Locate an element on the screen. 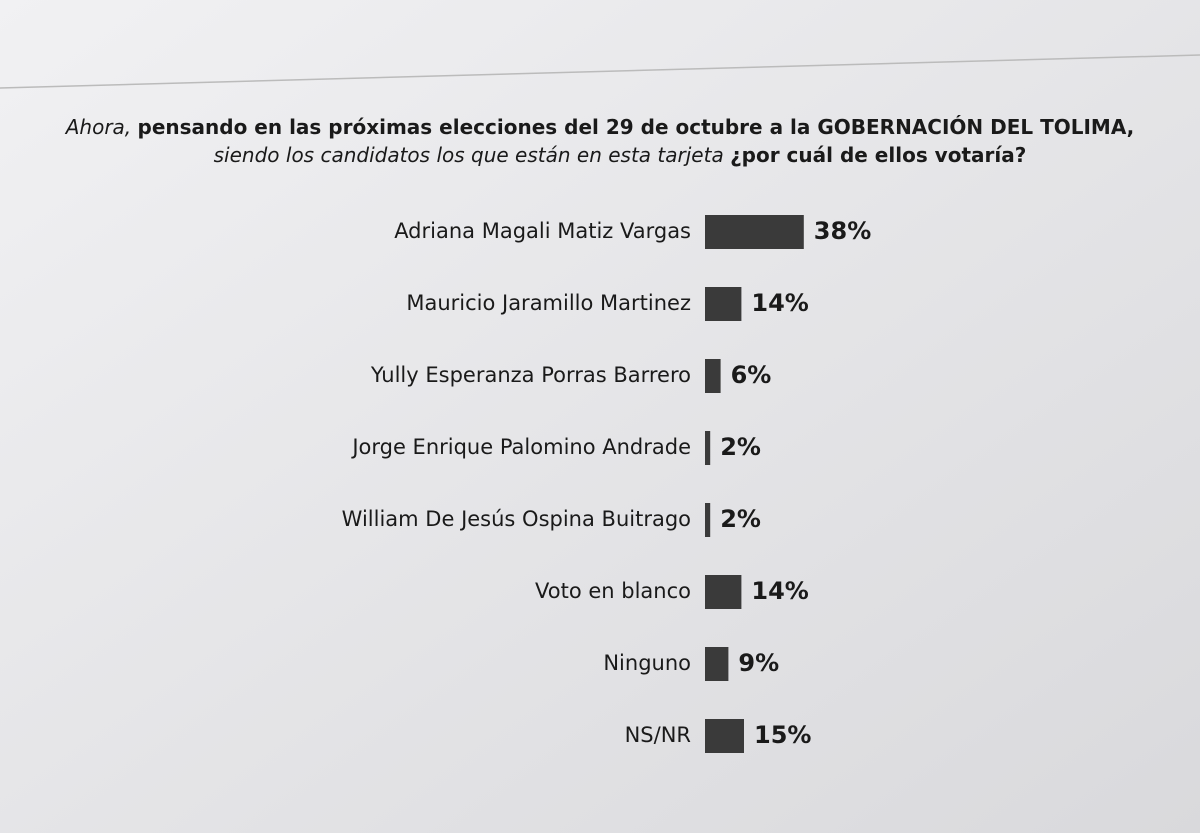 The height and width of the screenshot is (833, 1200). title-part: Ahora, is located at coordinates (101, 127).